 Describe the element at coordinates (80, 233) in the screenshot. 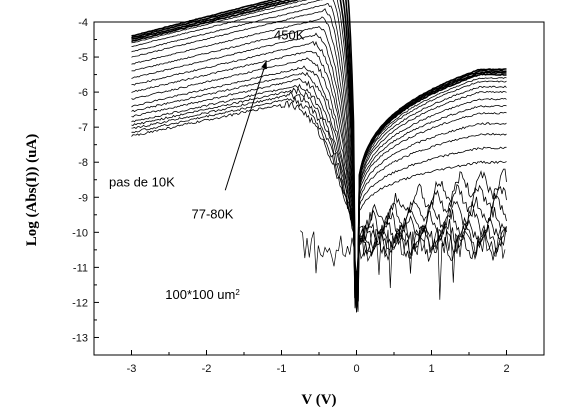

I see `y-tick-label: -10` at that location.